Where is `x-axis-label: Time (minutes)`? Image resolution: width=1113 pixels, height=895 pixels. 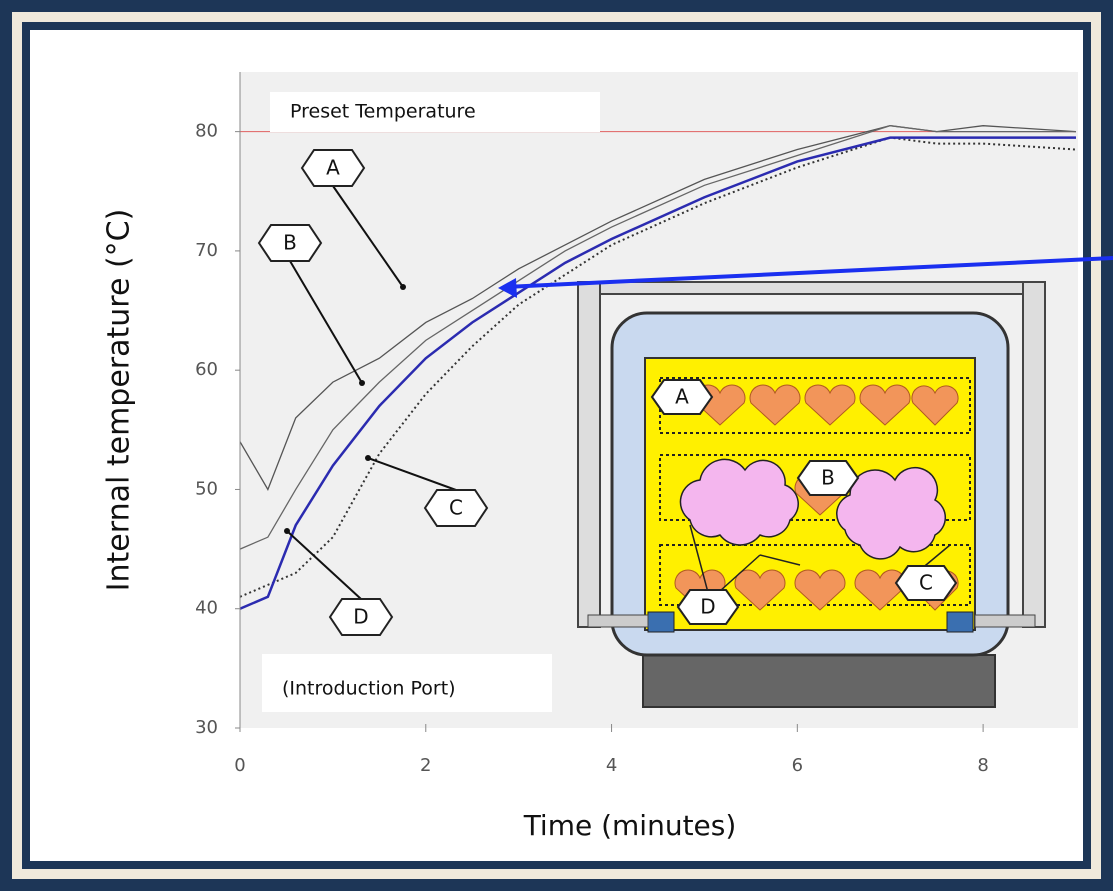
x-axis-label: Time (minutes) is located at coordinates (630, 825).